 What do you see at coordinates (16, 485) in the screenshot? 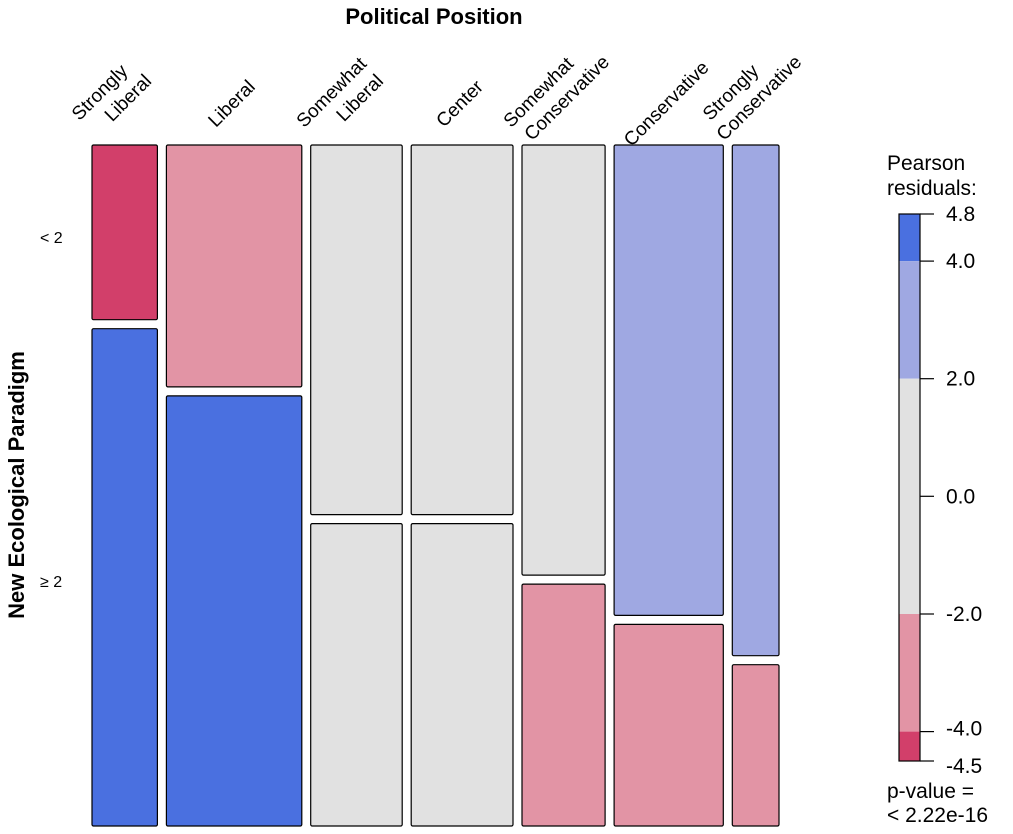
I see `y-axis-label: New Ecological Paradigm` at bounding box center [16, 485].